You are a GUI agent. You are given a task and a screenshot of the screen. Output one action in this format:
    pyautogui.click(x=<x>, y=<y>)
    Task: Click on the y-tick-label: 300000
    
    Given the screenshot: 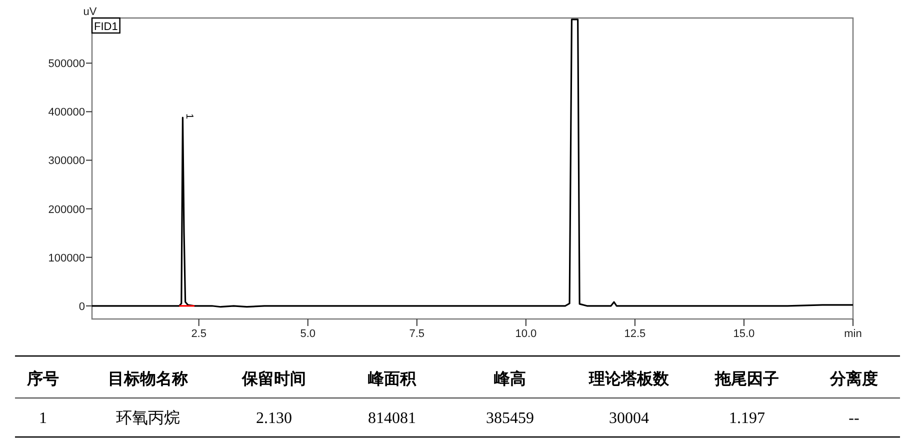 What is the action you would take?
    pyautogui.click(x=66, y=161)
    